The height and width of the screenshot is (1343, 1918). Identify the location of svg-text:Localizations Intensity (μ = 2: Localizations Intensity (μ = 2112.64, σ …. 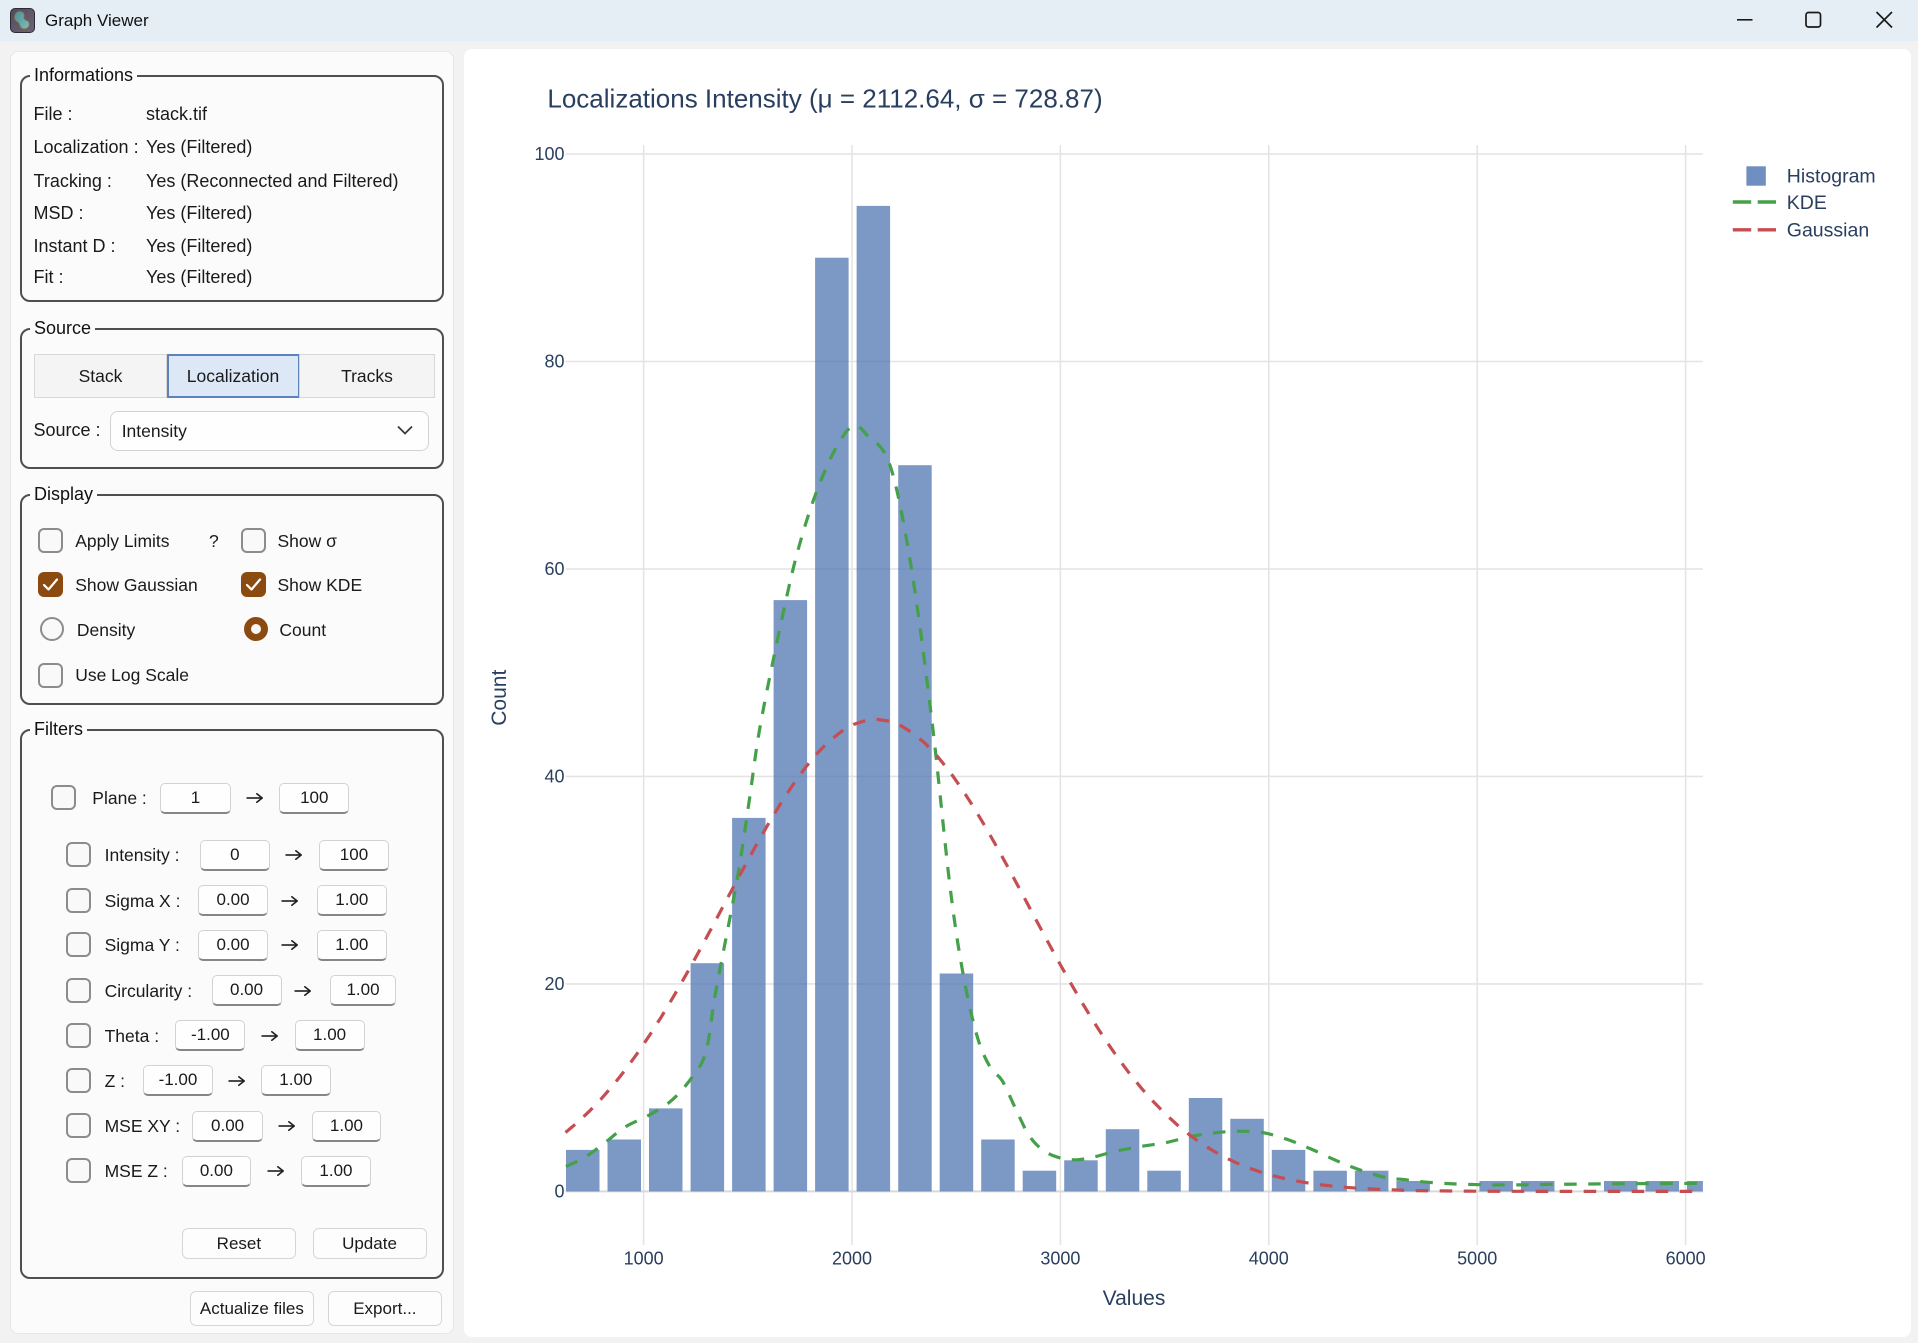
(824, 99).